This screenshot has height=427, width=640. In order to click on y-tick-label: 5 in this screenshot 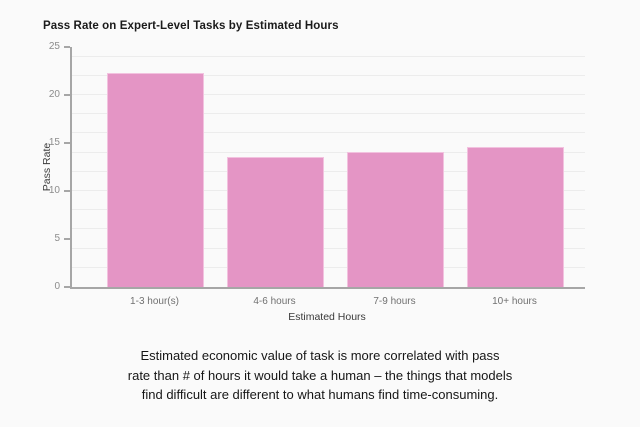, I will do `click(57, 238)`.